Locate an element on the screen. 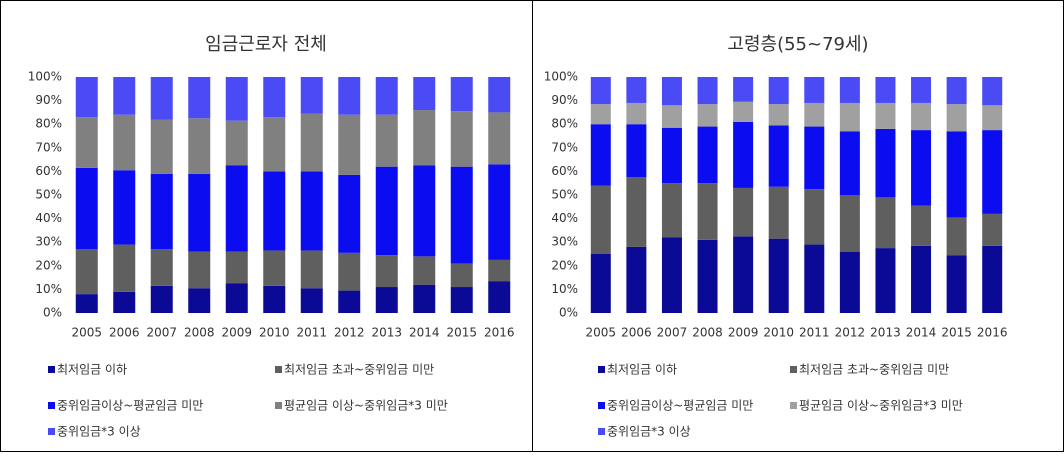  x-tick-label: 2010 is located at coordinates (274, 333).